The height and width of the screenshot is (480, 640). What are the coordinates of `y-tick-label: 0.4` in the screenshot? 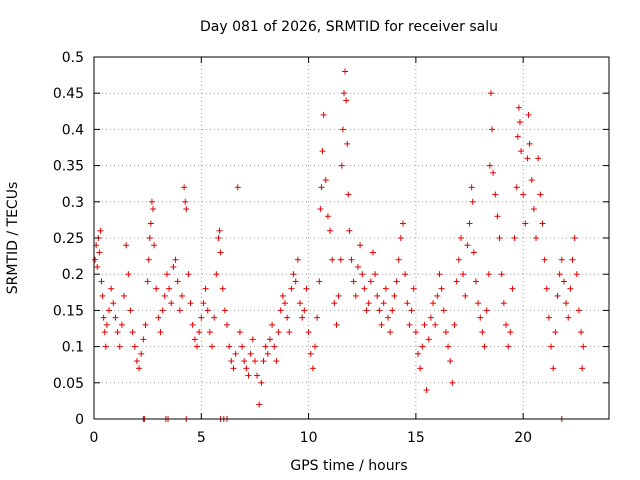 It's located at (73, 130).